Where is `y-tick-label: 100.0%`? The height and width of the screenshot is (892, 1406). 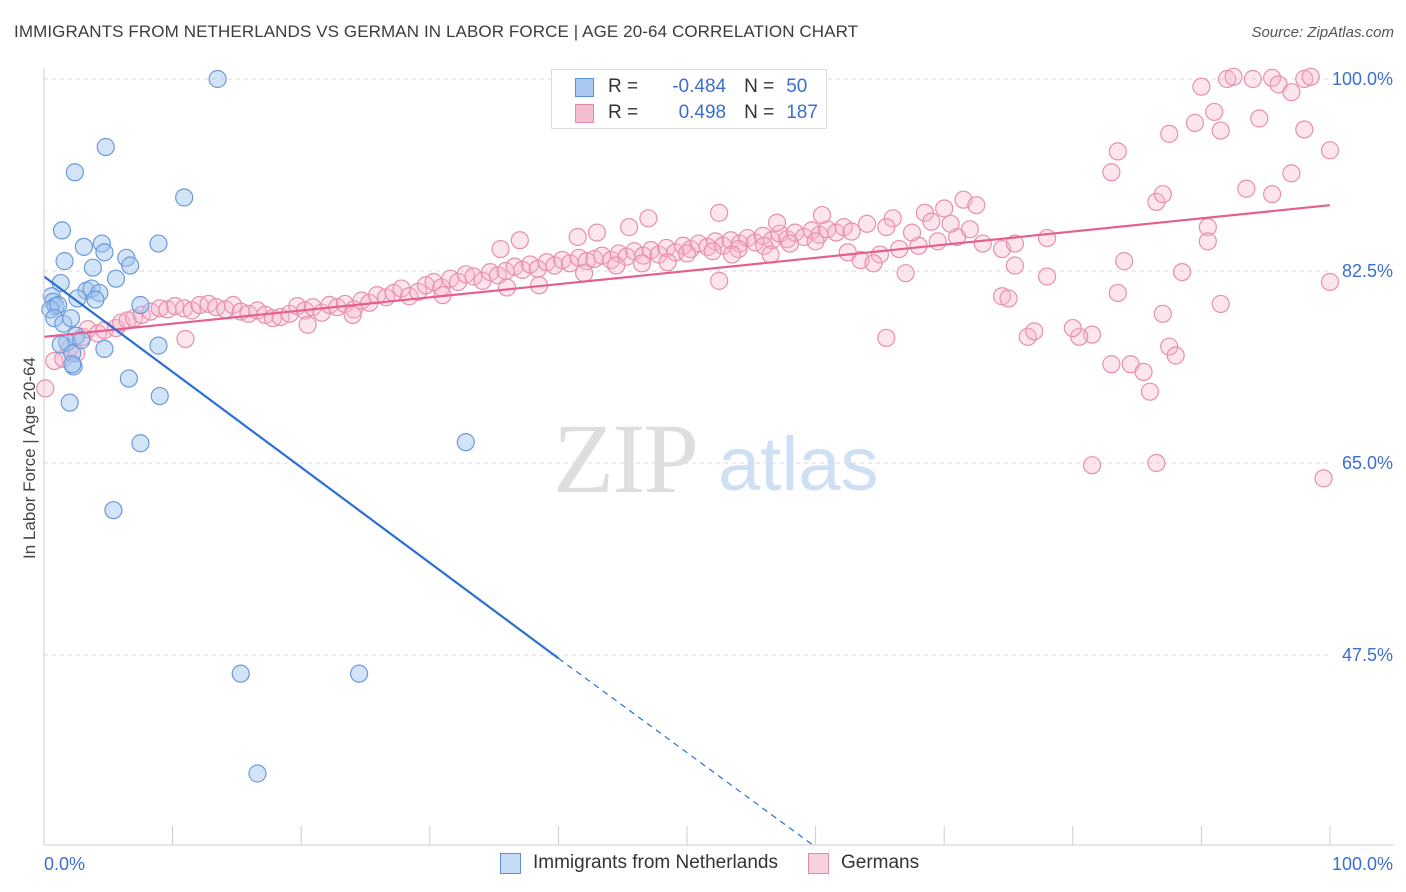
y-tick-label: 100.0% is located at coordinates (1362, 79).